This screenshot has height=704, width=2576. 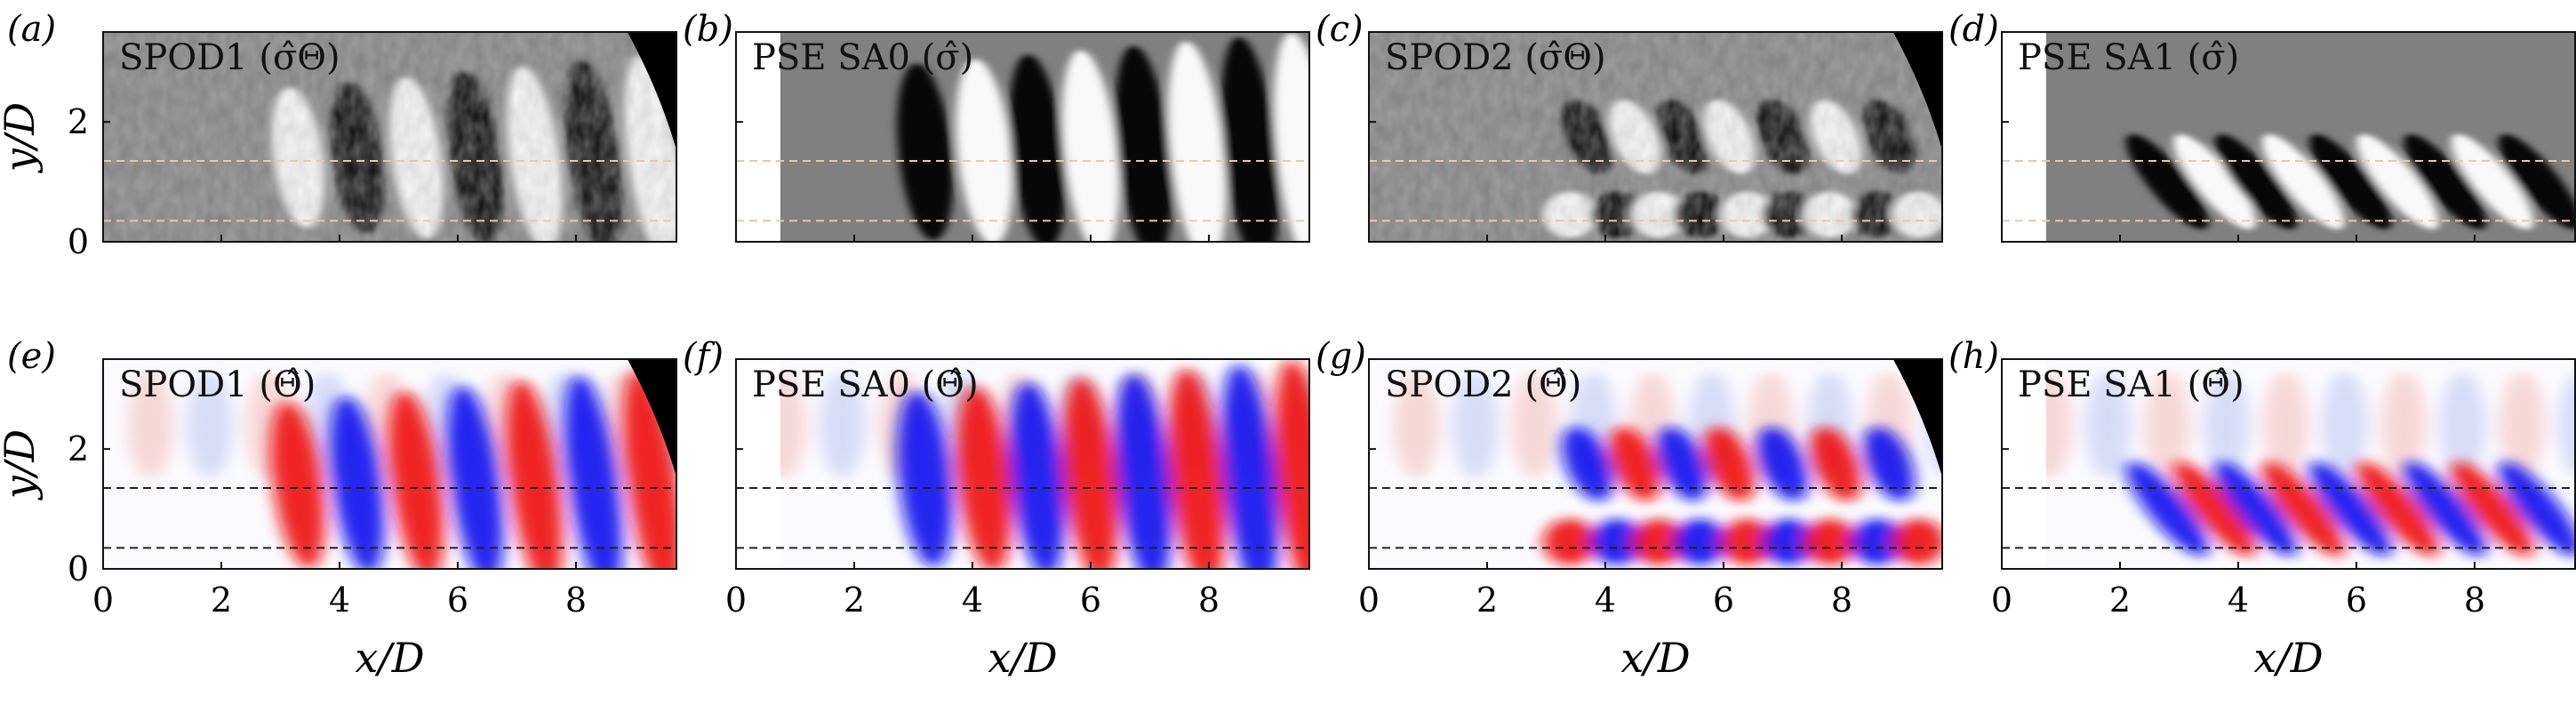 What do you see at coordinates (1341, 356) in the screenshot?
I see `panel-letter: (g)` at bounding box center [1341, 356].